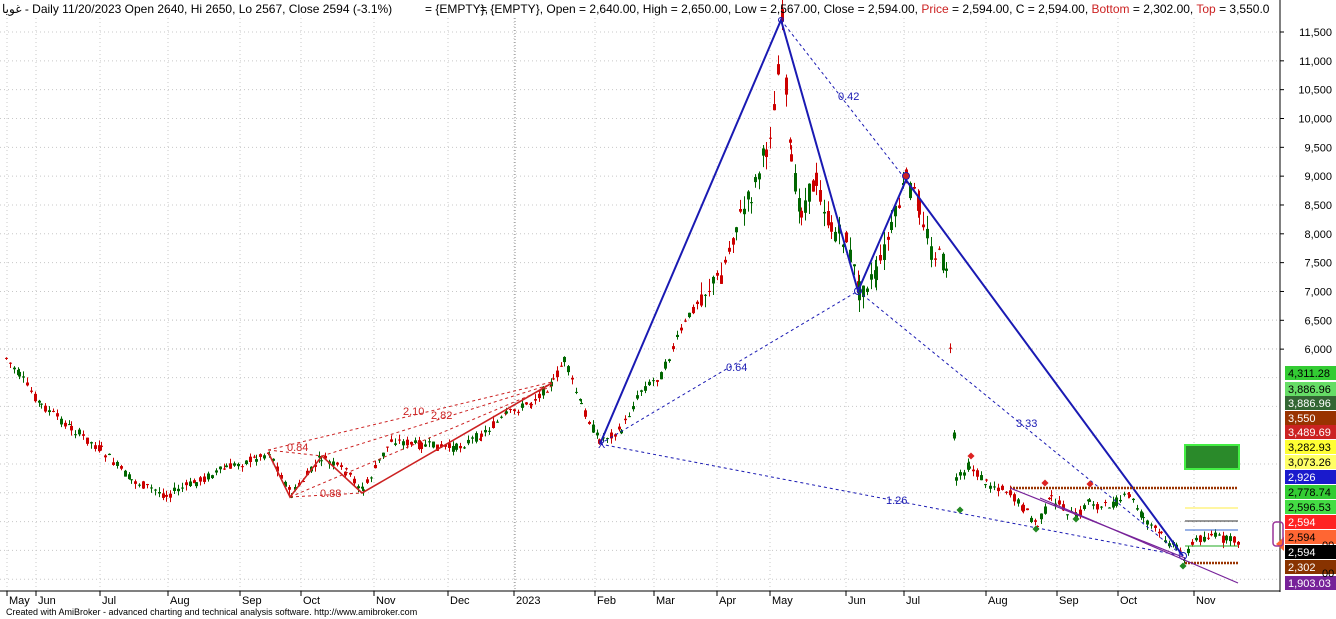  Describe the element at coordinates (1309, 374) in the screenshot. I see `price-tag-label: 4,311.28` at that location.